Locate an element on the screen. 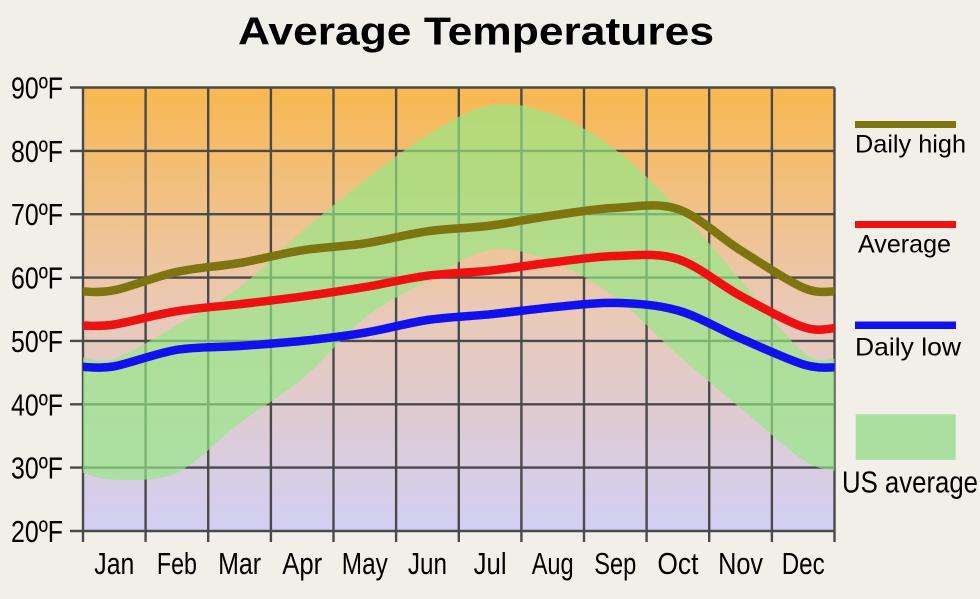  svg-text: Apr is located at coordinates (302, 563).